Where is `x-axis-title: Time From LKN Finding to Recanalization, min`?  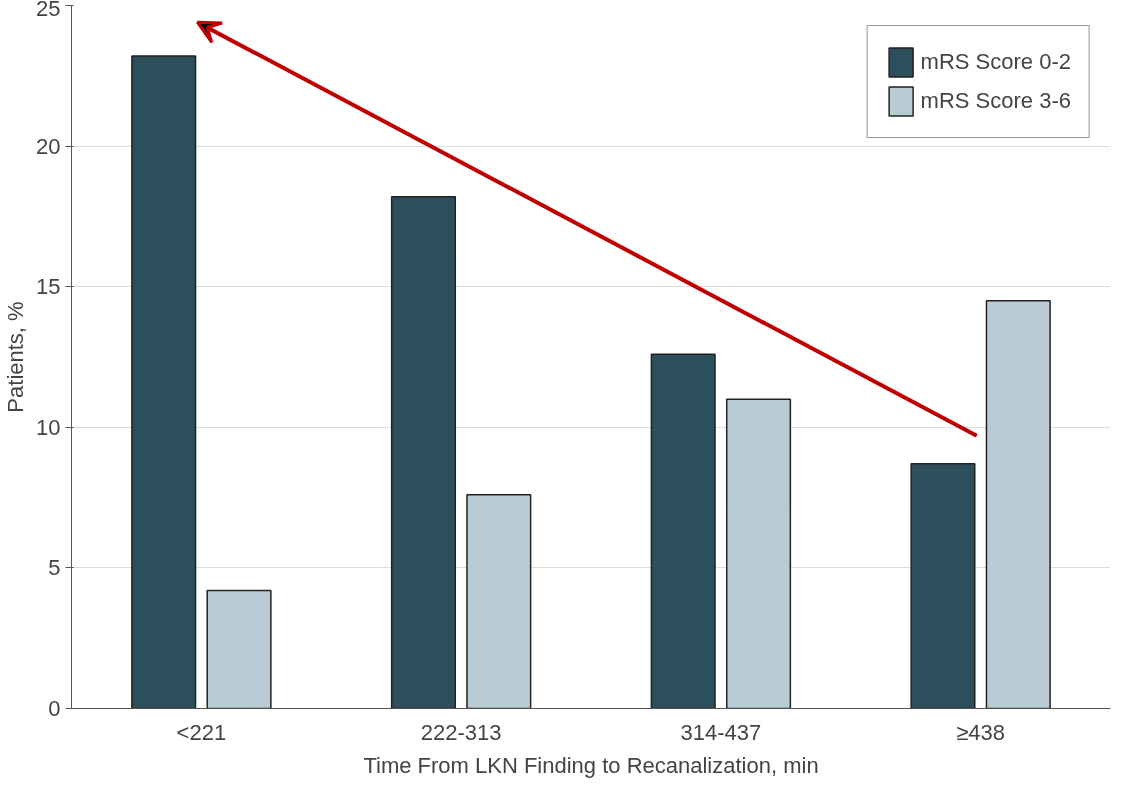 x-axis-title: Time From LKN Finding to Recanalization, min is located at coordinates (591, 765).